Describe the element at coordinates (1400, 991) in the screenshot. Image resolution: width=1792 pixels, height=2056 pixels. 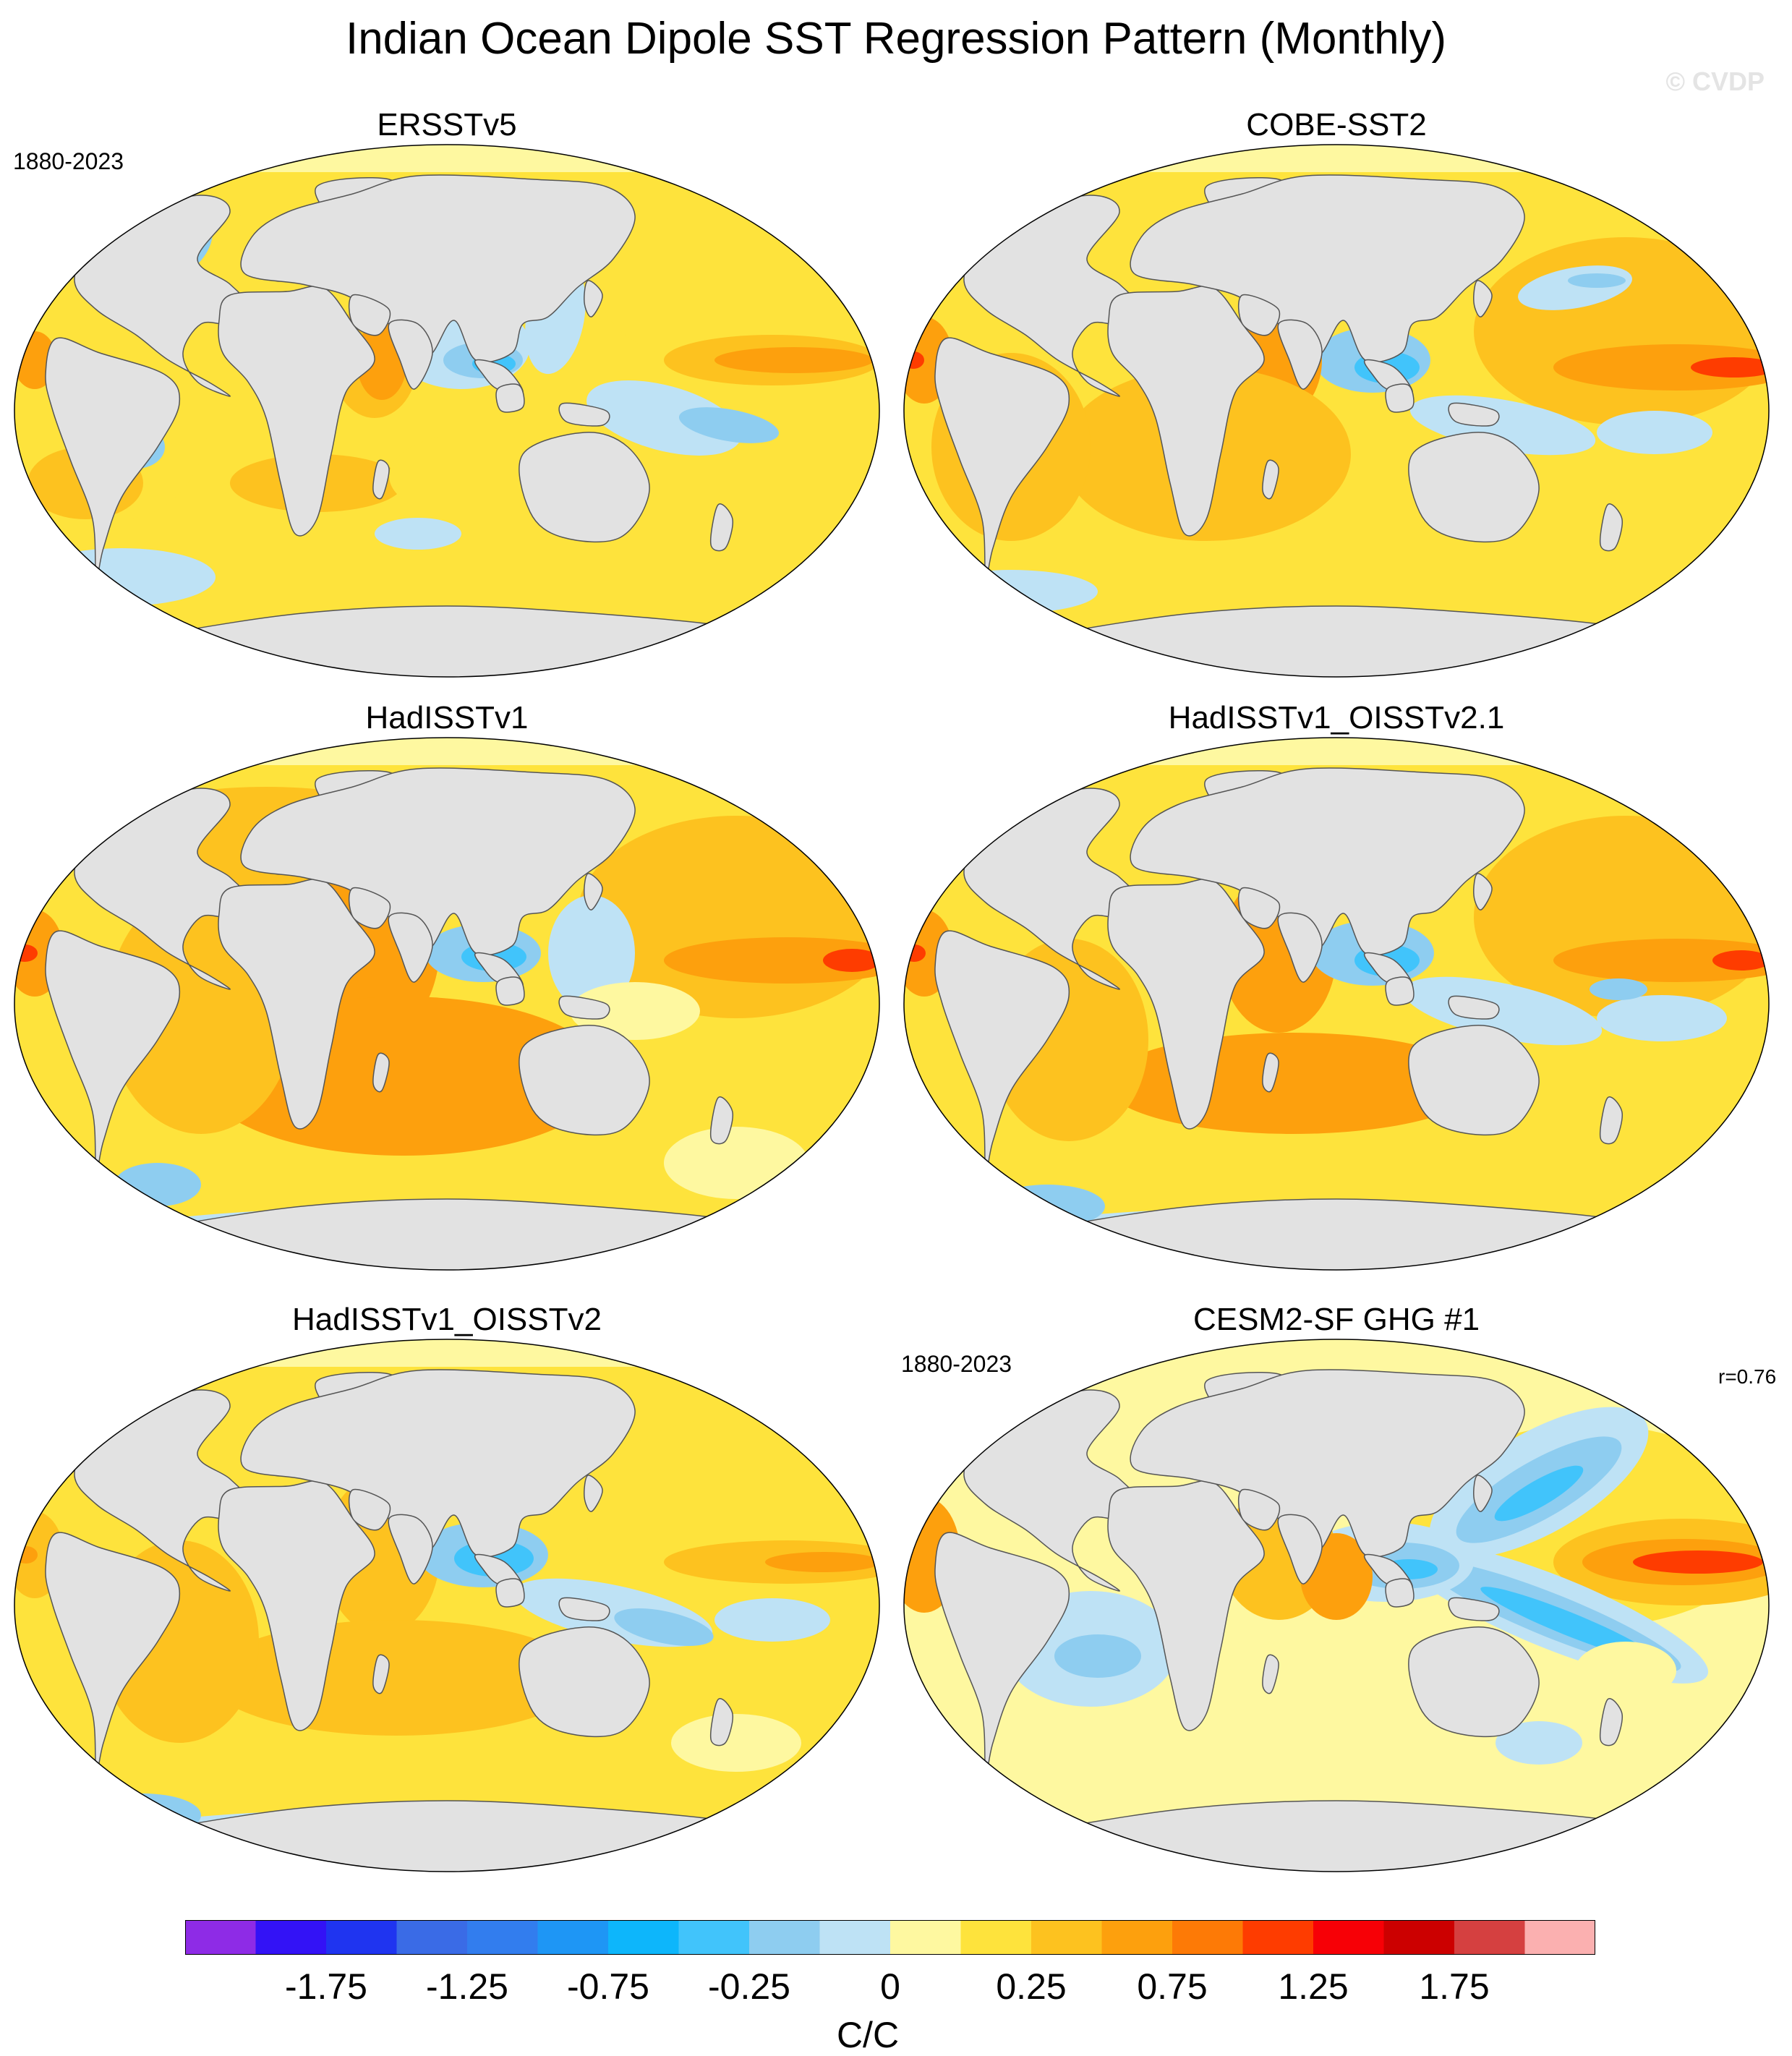
I see `land-borneo` at that location.